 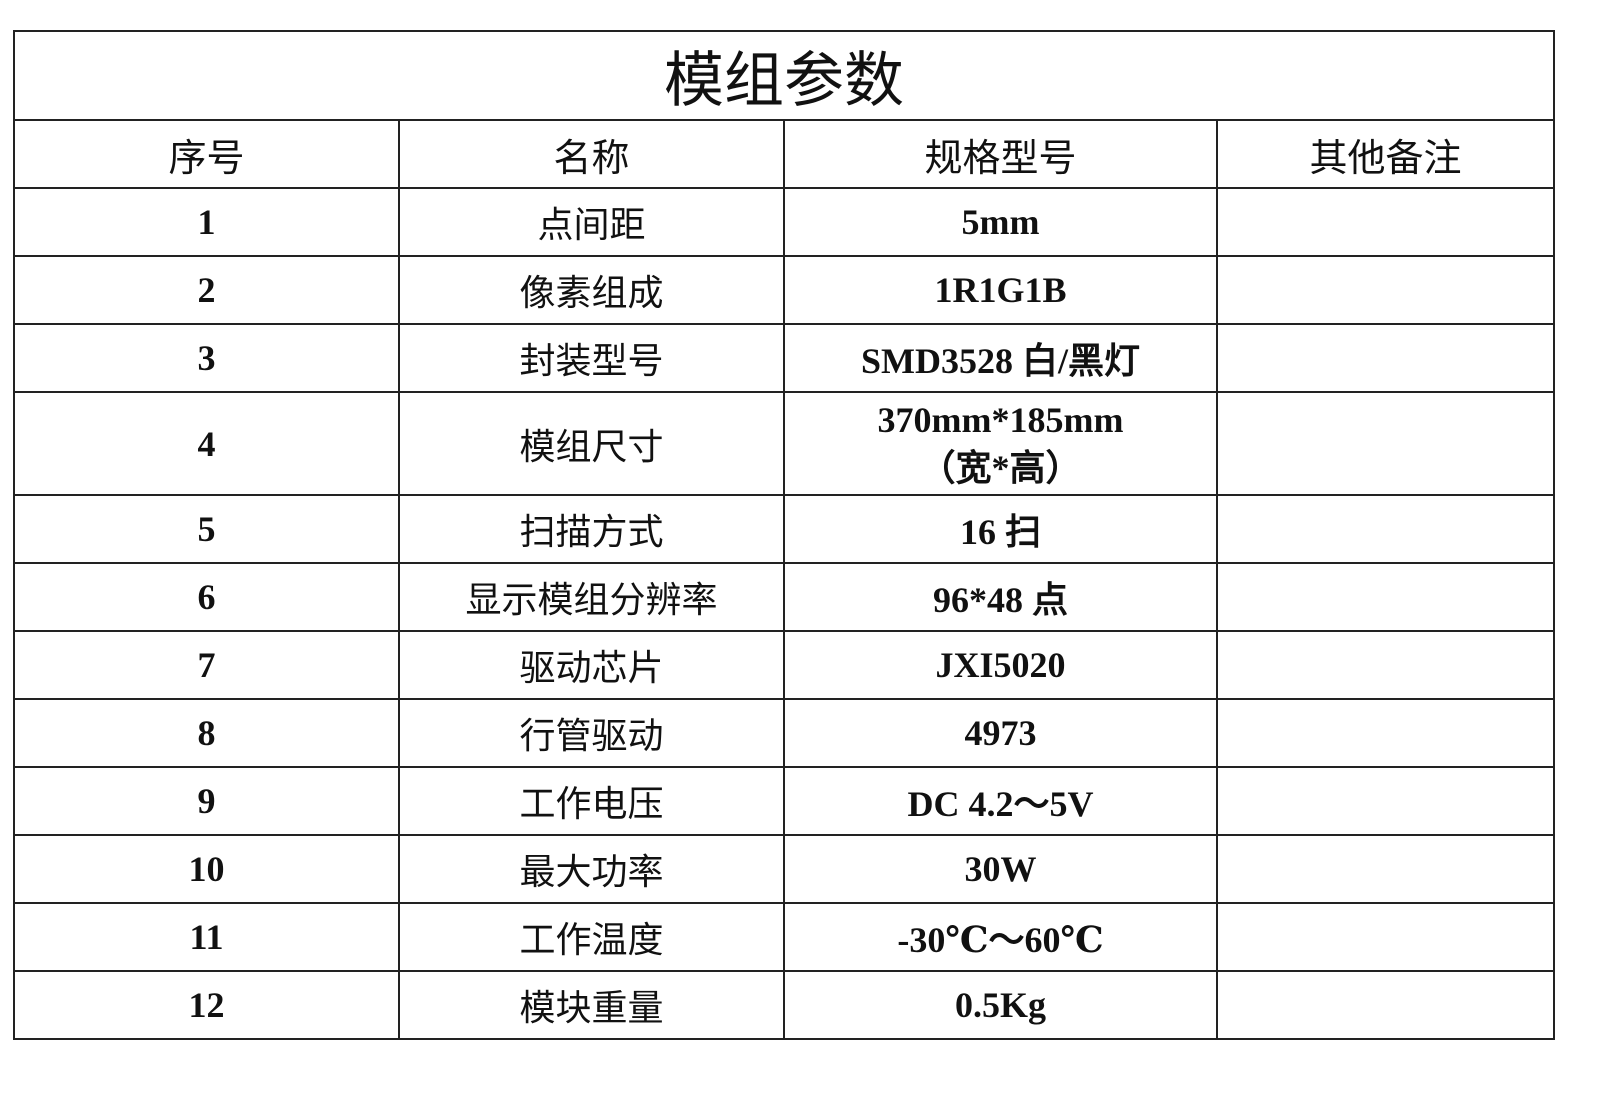 I want to click on table-row: 2 像素组成 1R1G1B, so click(x=784, y=290).